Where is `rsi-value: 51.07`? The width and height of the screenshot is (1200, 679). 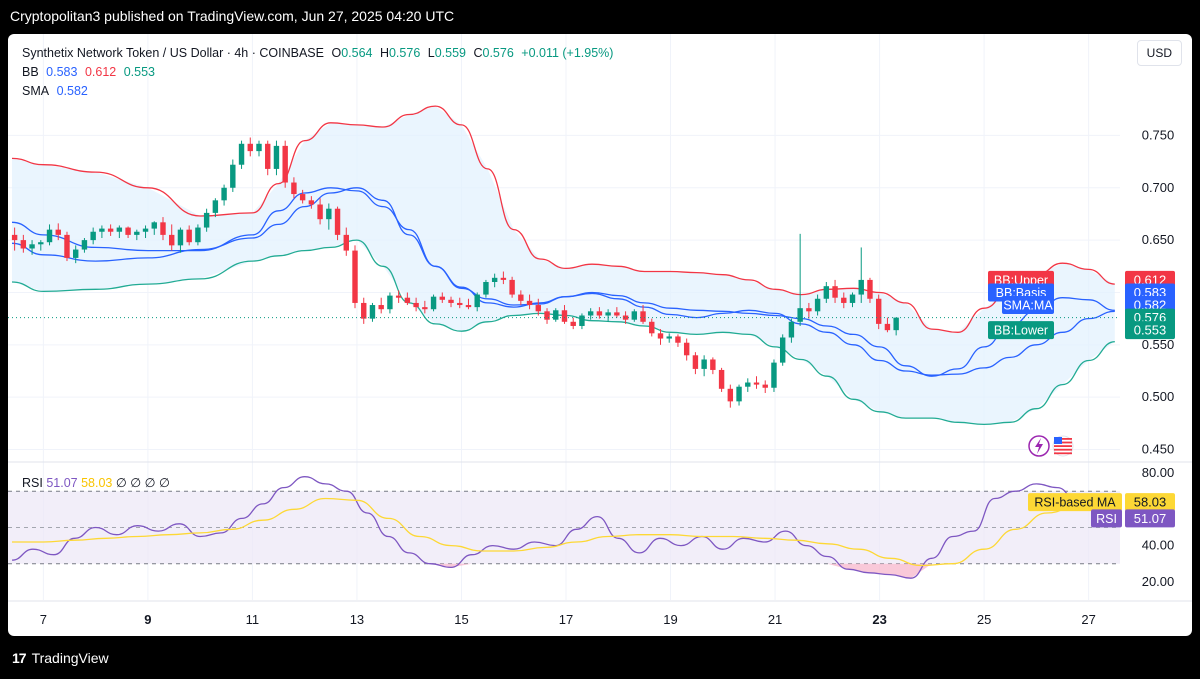
rsi-value: 51.07 is located at coordinates (62, 483).